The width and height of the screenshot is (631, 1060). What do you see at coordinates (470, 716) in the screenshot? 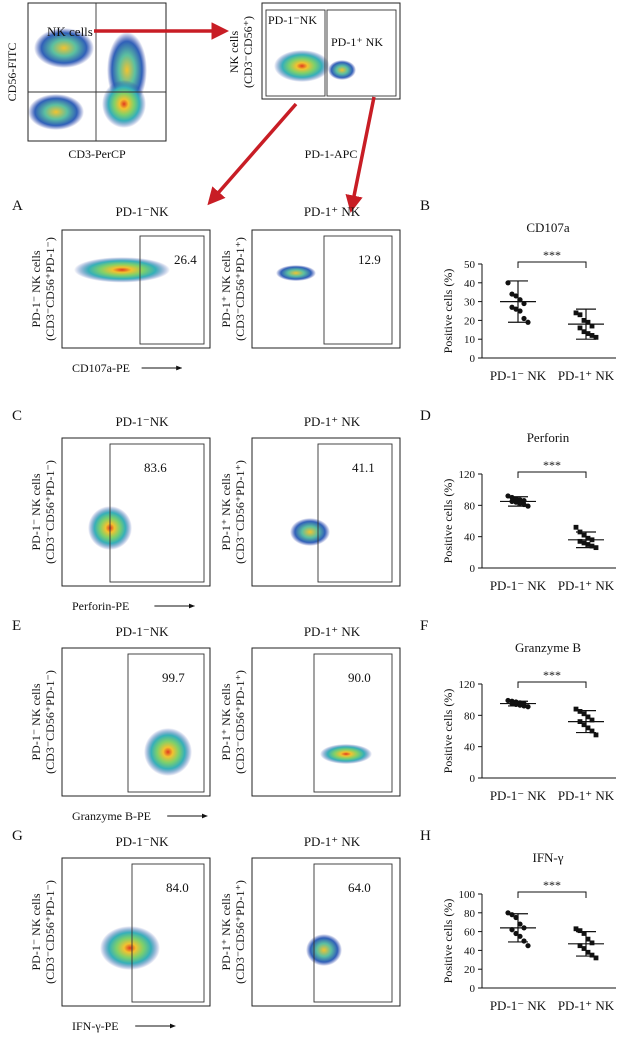
I see `y-tick-label: 80` at bounding box center [470, 716].